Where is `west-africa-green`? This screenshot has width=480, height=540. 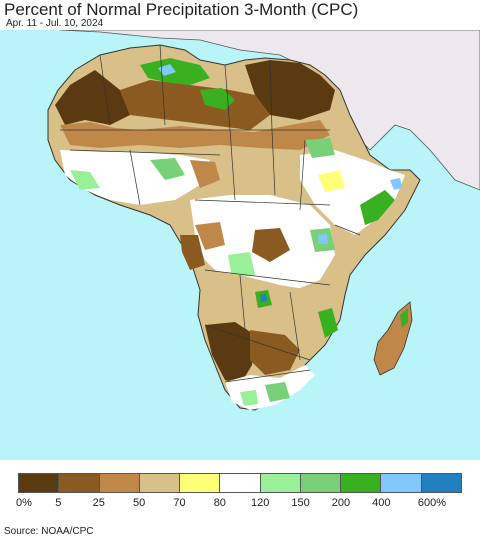 west-africa-green is located at coordinates (85, 180).